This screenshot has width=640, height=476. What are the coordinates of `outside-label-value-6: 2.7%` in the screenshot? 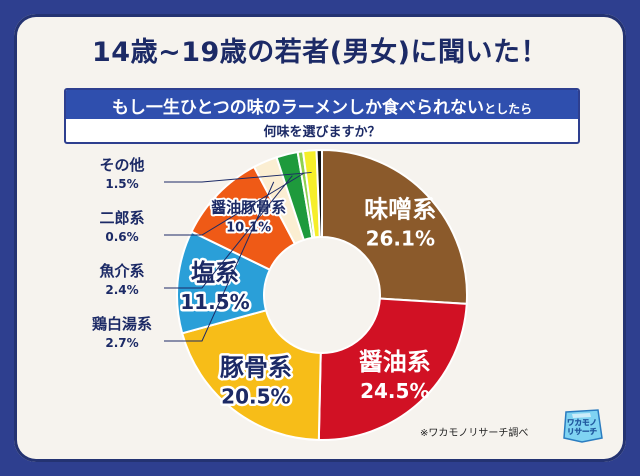 It's located at (121, 343).